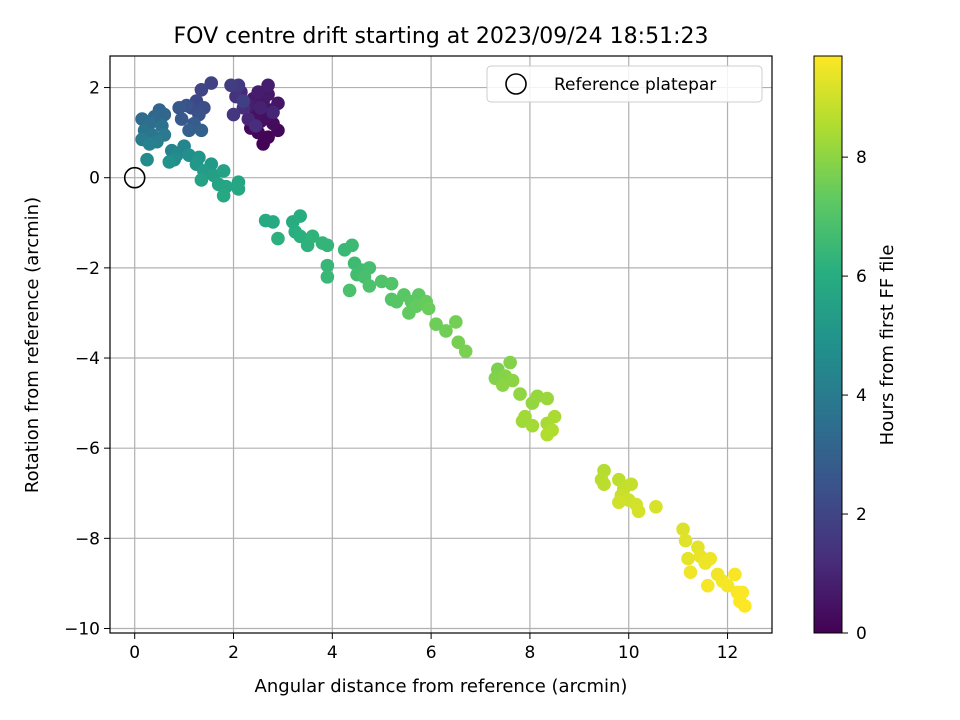 This screenshot has height=720, width=960. I want to click on y-axis-ticks: 2 0 −2 −4 −6 −8 −10, so click(87, 359).